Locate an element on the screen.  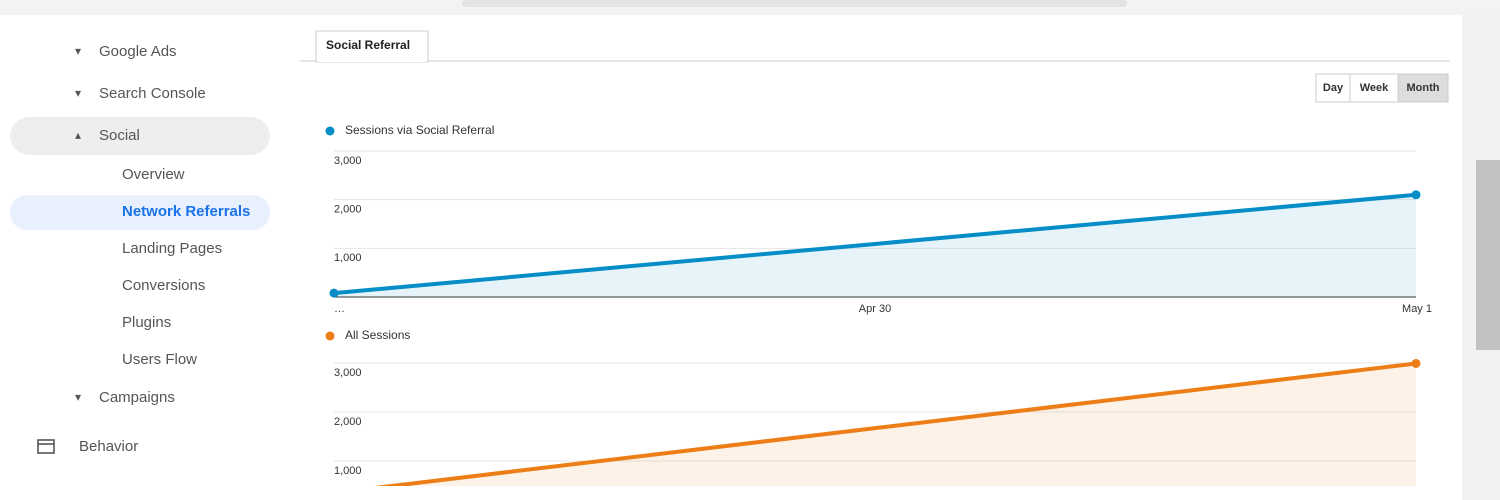
behavior-icon is located at coordinates (46, 446).